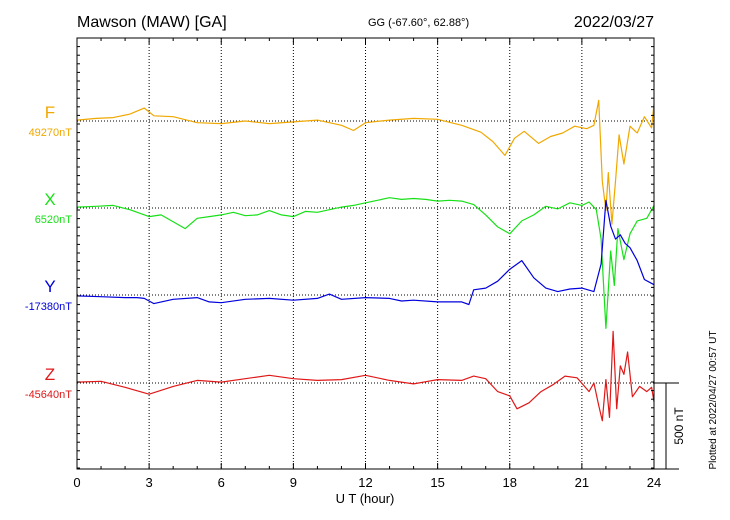 This screenshot has height=520, width=730. What do you see at coordinates (365, 498) in the screenshot?
I see `x-axis-title: U T (hour)` at bounding box center [365, 498].